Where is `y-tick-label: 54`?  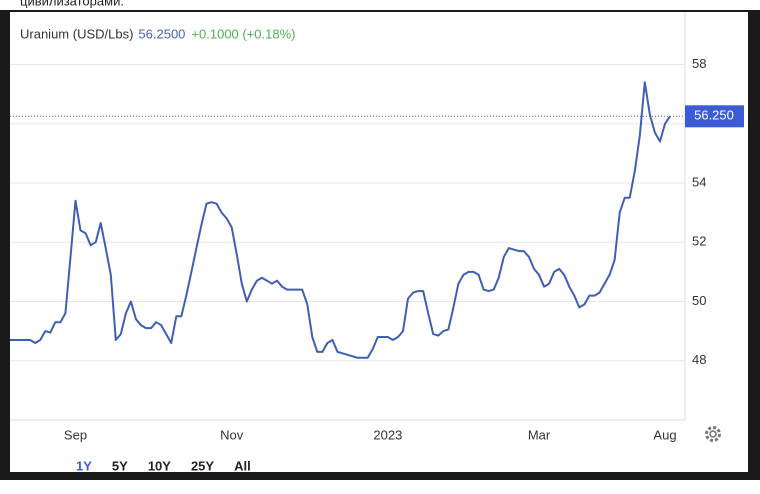
y-tick-label: 54 is located at coordinates (699, 181).